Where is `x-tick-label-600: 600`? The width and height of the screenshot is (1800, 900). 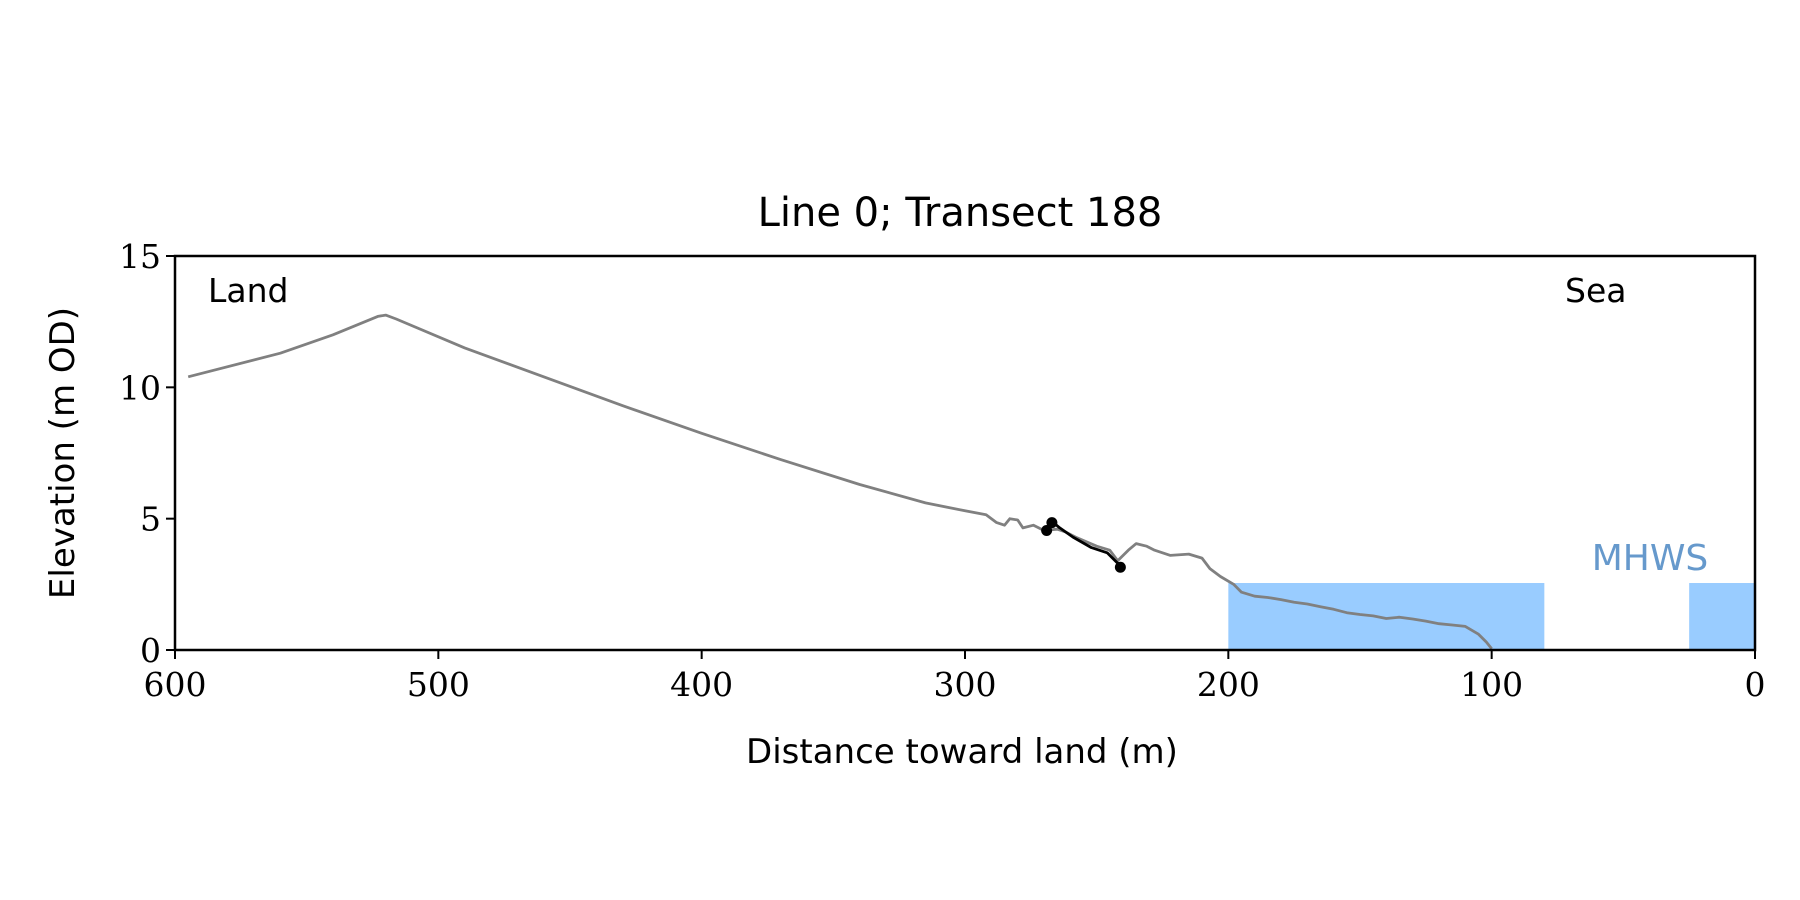 x-tick-label-600: 600 is located at coordinates (175, 684).